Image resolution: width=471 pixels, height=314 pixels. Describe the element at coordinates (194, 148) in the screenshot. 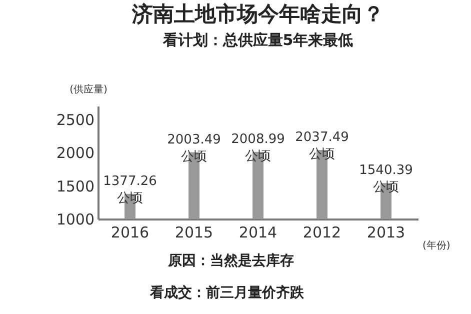

I see `data-label: 2003.49 公顷` at that location.